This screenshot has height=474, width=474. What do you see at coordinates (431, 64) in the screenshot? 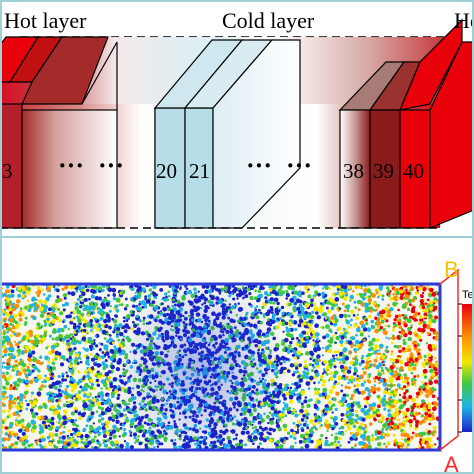
I see `slab-40-top` at bounding box center [431, 64].